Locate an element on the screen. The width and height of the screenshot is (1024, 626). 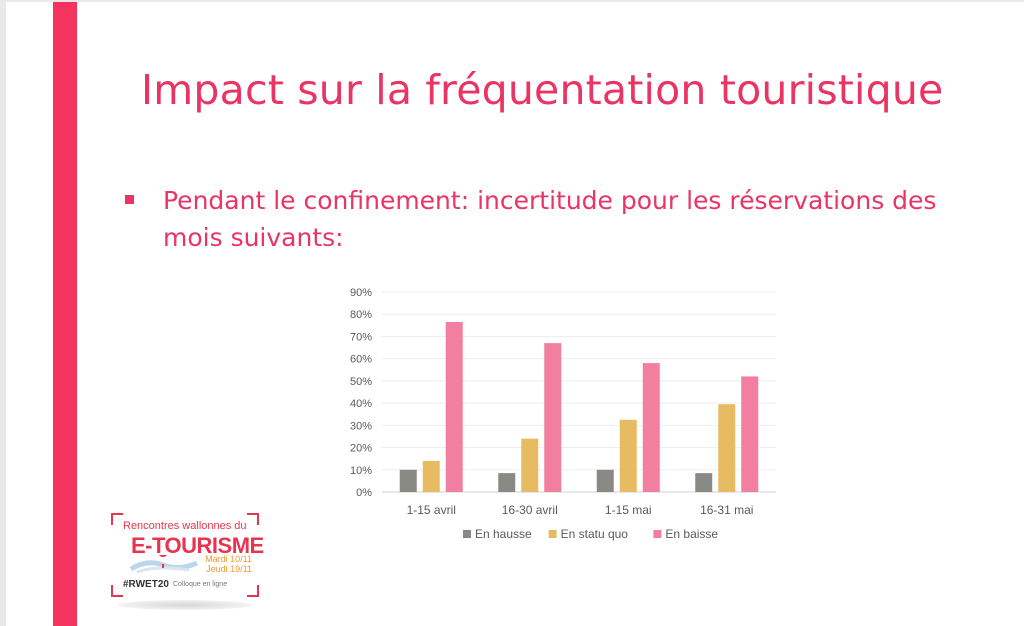
bullet-marker-icon is located at coordinates (129, 199).